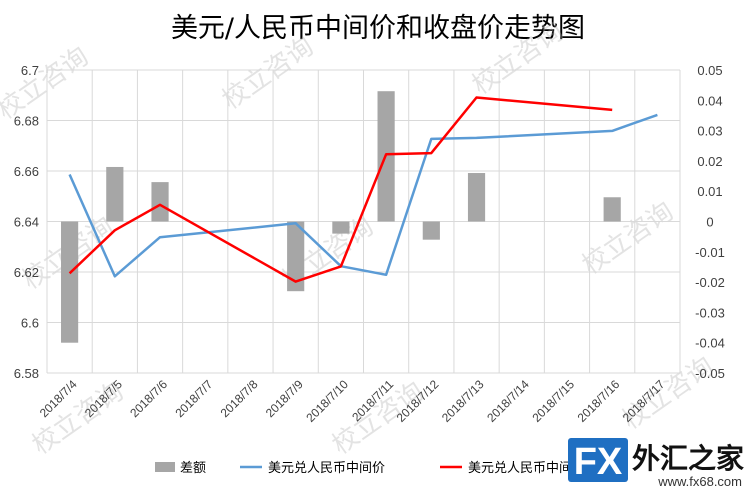 The image size is (756, 491). What do you see at coordinates (327, 401) in the screenshot?
I see `x-axis-tick: 2018/7/10` at bounding box center [327, 401].